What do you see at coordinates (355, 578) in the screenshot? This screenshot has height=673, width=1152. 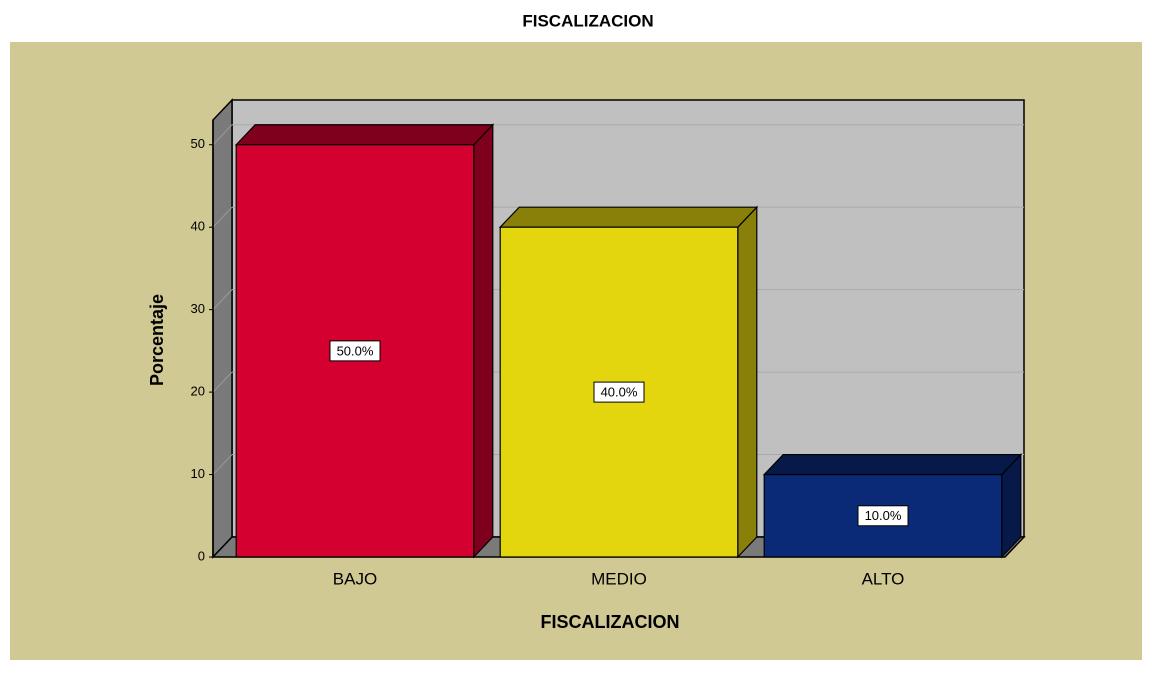 I see `x-tick-label: BAJO` at bounding box center [355, 578].